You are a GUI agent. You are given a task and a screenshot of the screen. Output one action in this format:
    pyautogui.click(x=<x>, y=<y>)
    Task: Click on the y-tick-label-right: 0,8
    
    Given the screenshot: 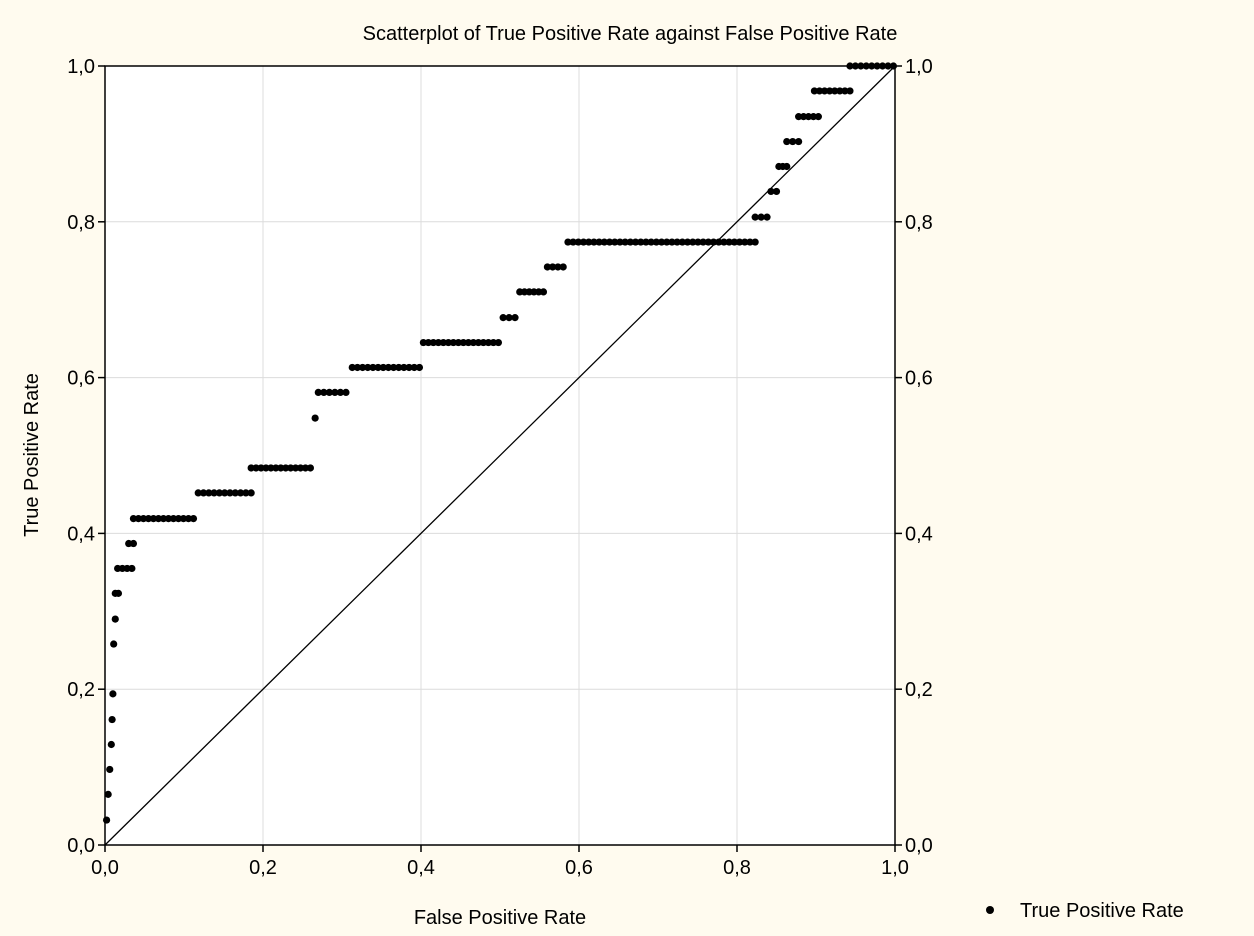 What is the action you would take?
    pyautogui.click(x=919, y=223)
    